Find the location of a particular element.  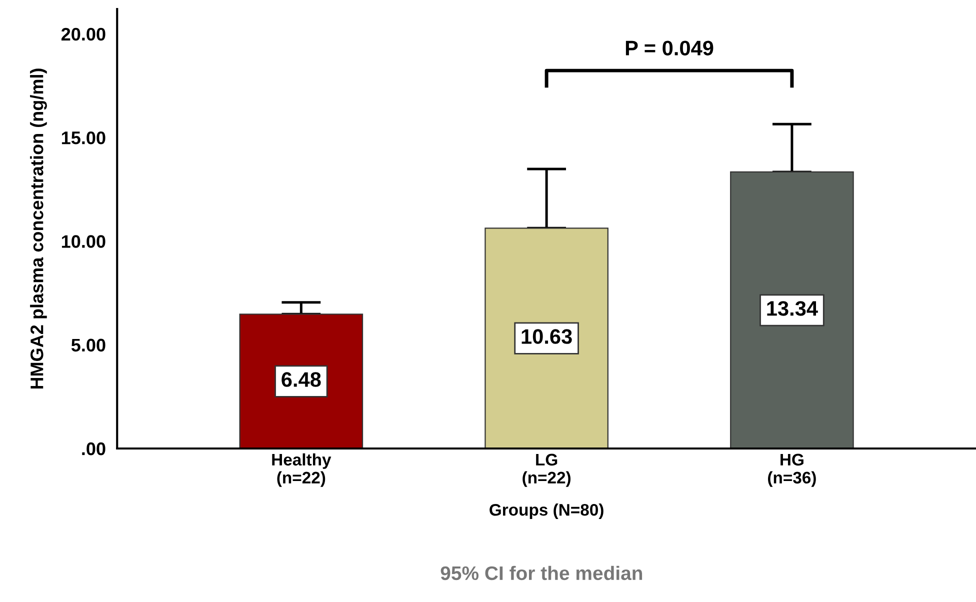

data-label: 13.34 is located at coordinates (792, 308).